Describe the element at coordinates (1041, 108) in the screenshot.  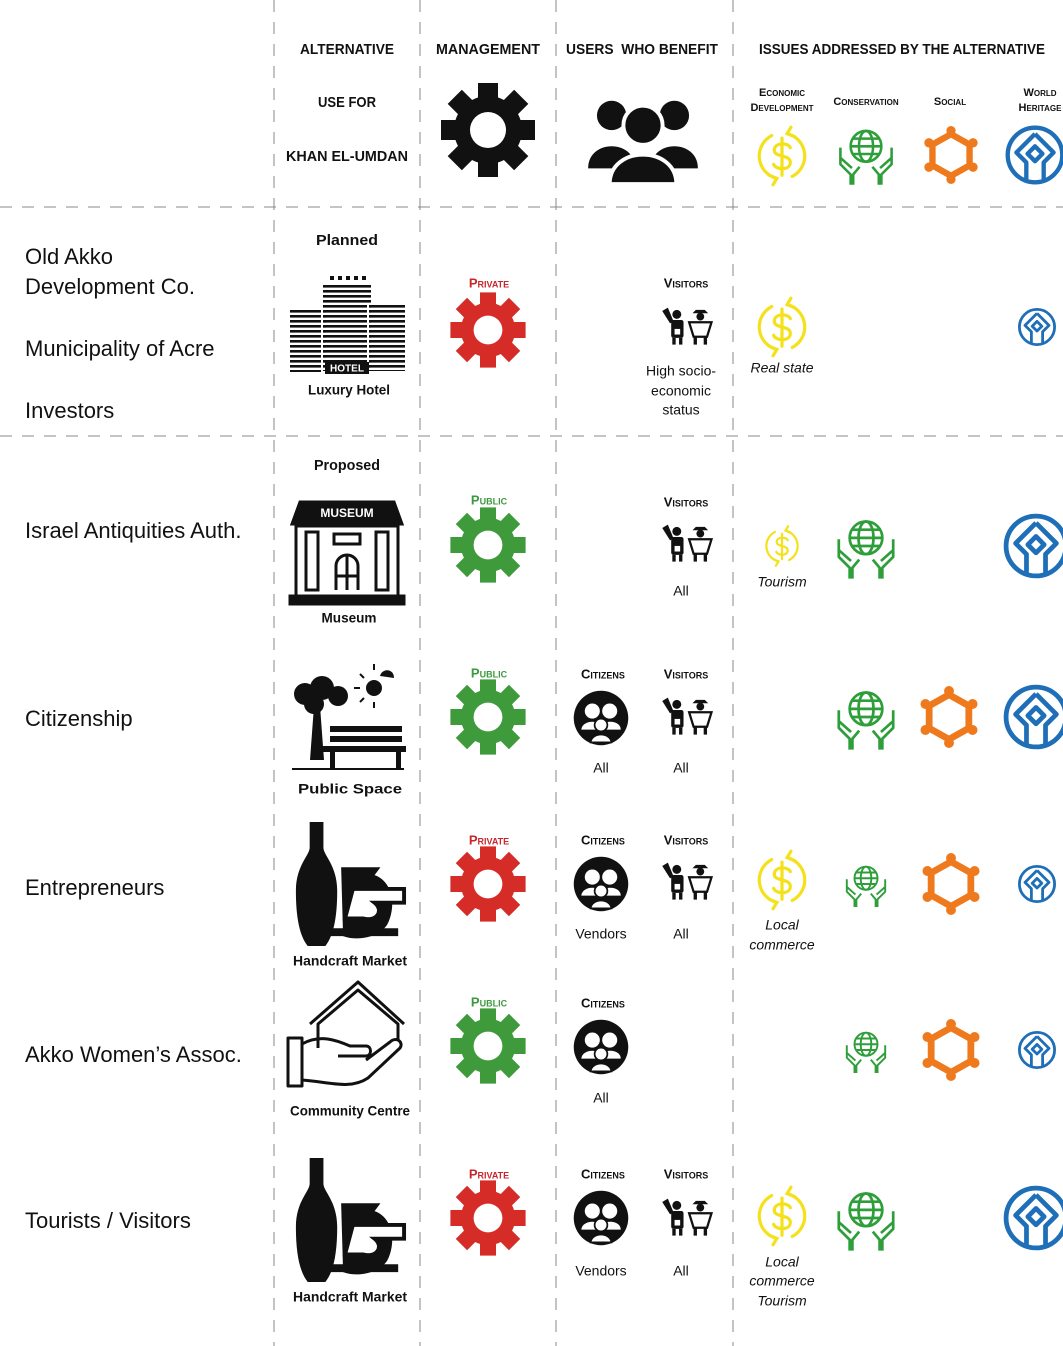
I see `issue-label: Heritage` at that location.